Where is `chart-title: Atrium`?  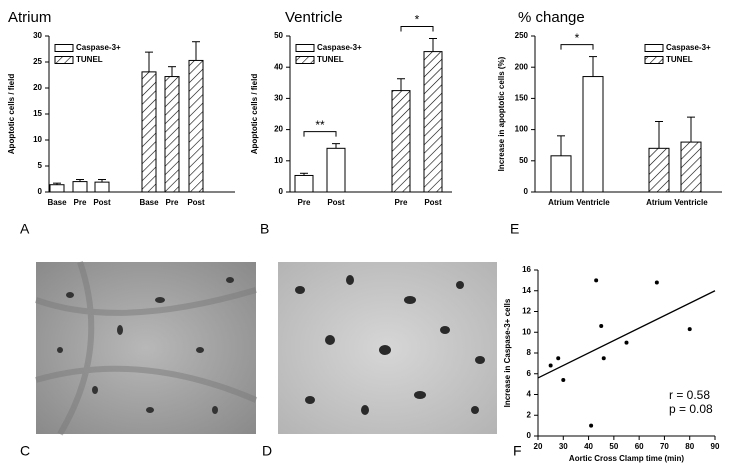 chart-title: Atrium is located at coordinates (29, 17).